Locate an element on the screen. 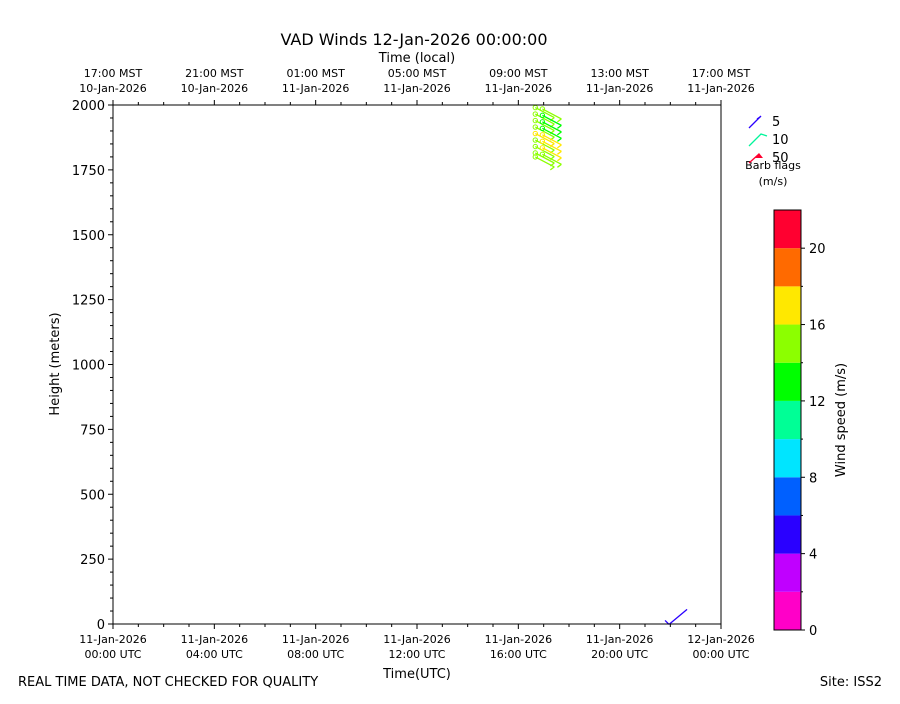  colorbar-tick-label: 8 is located at coordinates (813, 478).